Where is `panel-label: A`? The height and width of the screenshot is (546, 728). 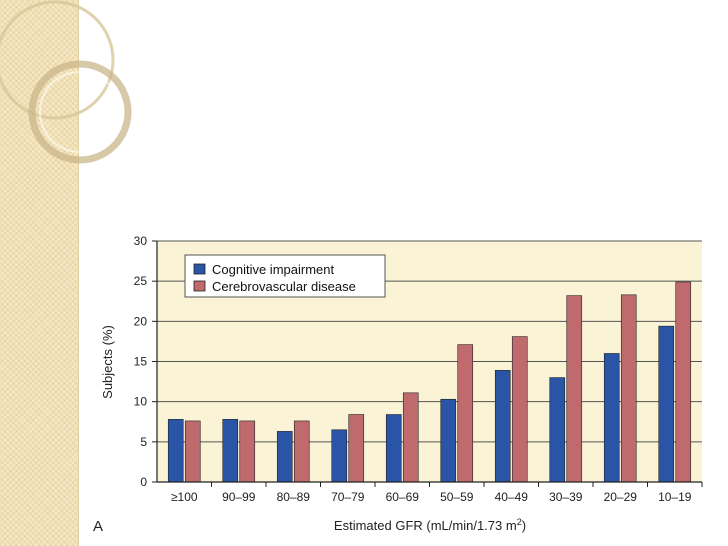 panel-label: A is located at coordinates (98, 526).